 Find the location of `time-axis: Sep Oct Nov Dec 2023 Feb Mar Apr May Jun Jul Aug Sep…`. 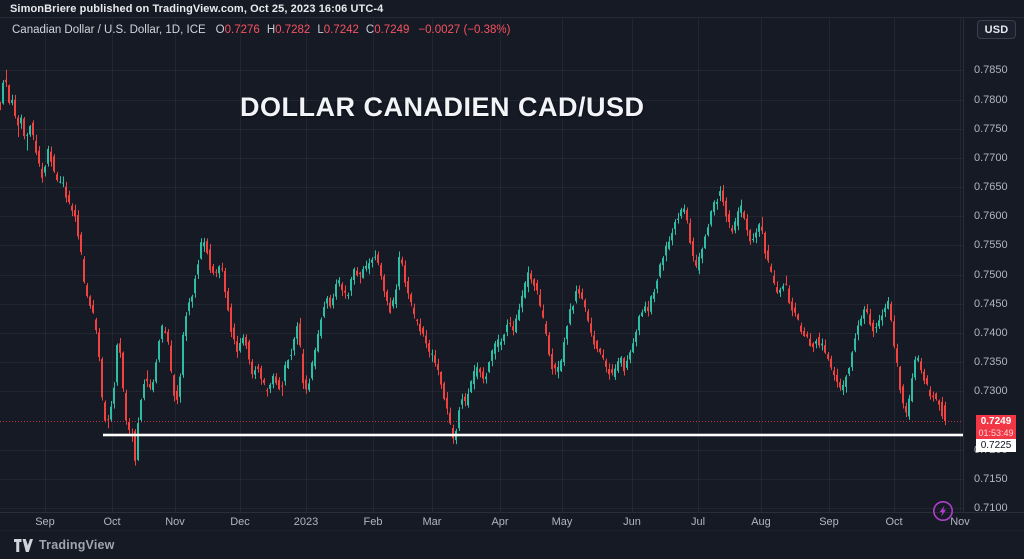

time-axis: Sep Oct Nov Dec 2023 Feb Mar Apr May Jun Jul Aug Sep… is located at coordinates (512, 521).